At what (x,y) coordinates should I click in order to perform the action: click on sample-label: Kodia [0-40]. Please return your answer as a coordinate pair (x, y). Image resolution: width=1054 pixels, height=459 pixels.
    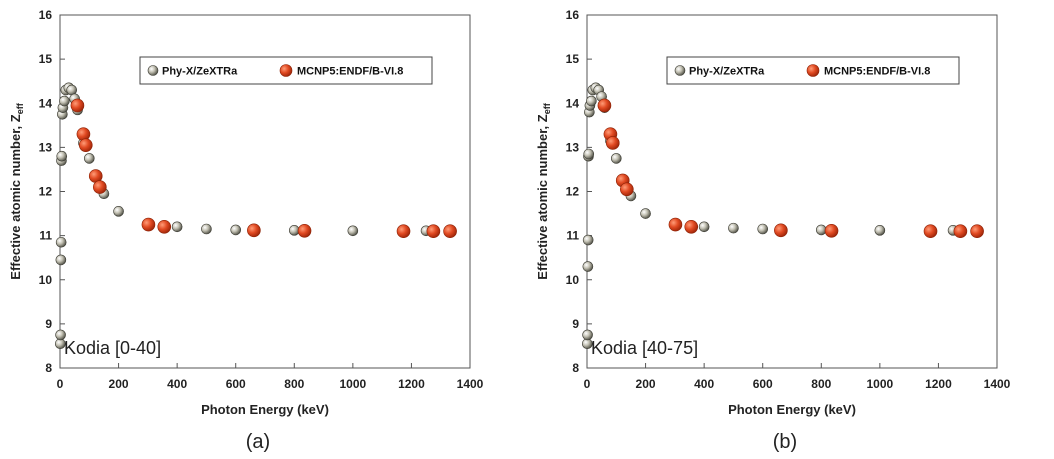
    Looking at the image, I should click on (112, 348).